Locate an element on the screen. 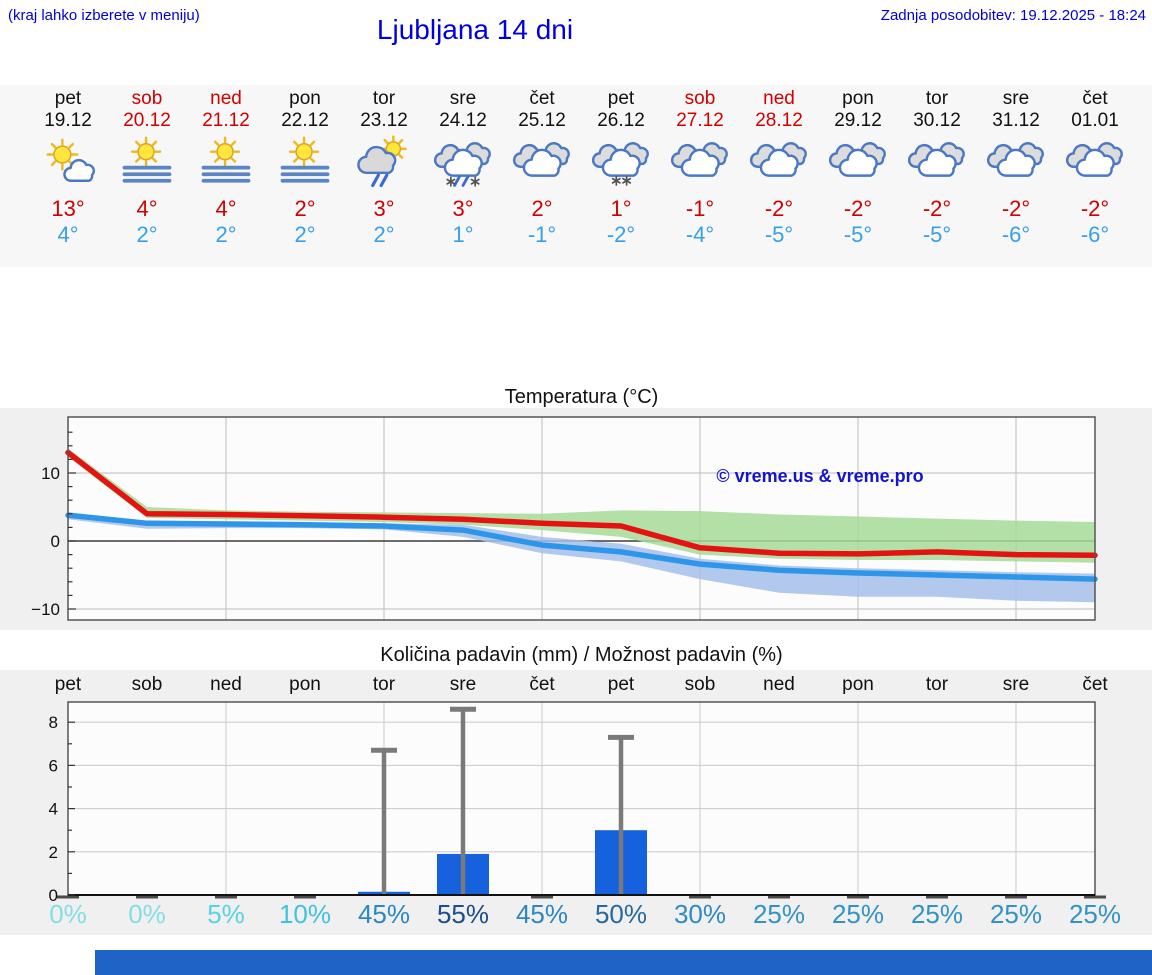 The height and width of the screenshot is (975, 1152). day-date: 01.01 is located at coordinates (1095, 120).